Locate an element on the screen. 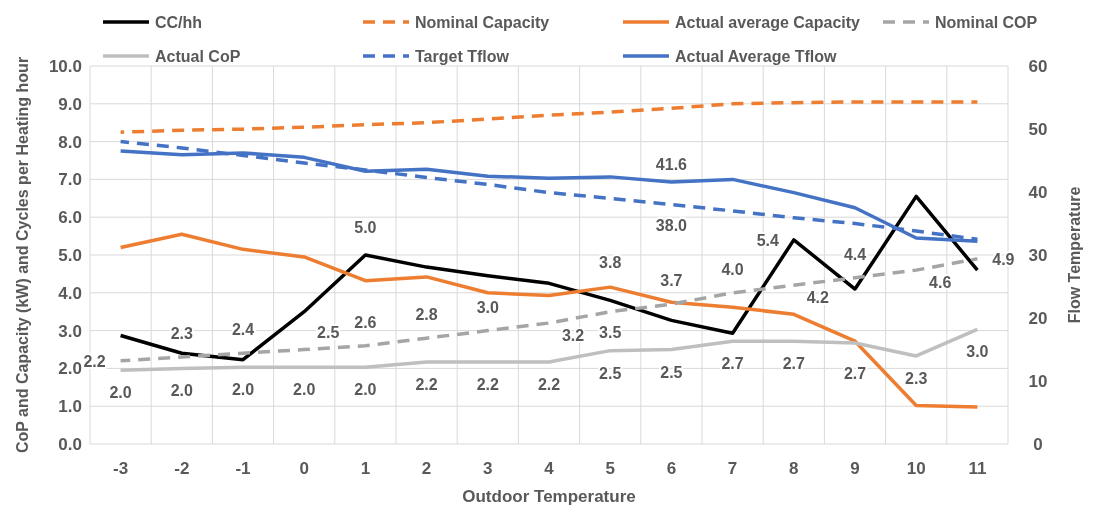 Image resolution: width=1116 pixels, height=521 pixels. data-label: 4.6 is located at coordinates (940, 283).